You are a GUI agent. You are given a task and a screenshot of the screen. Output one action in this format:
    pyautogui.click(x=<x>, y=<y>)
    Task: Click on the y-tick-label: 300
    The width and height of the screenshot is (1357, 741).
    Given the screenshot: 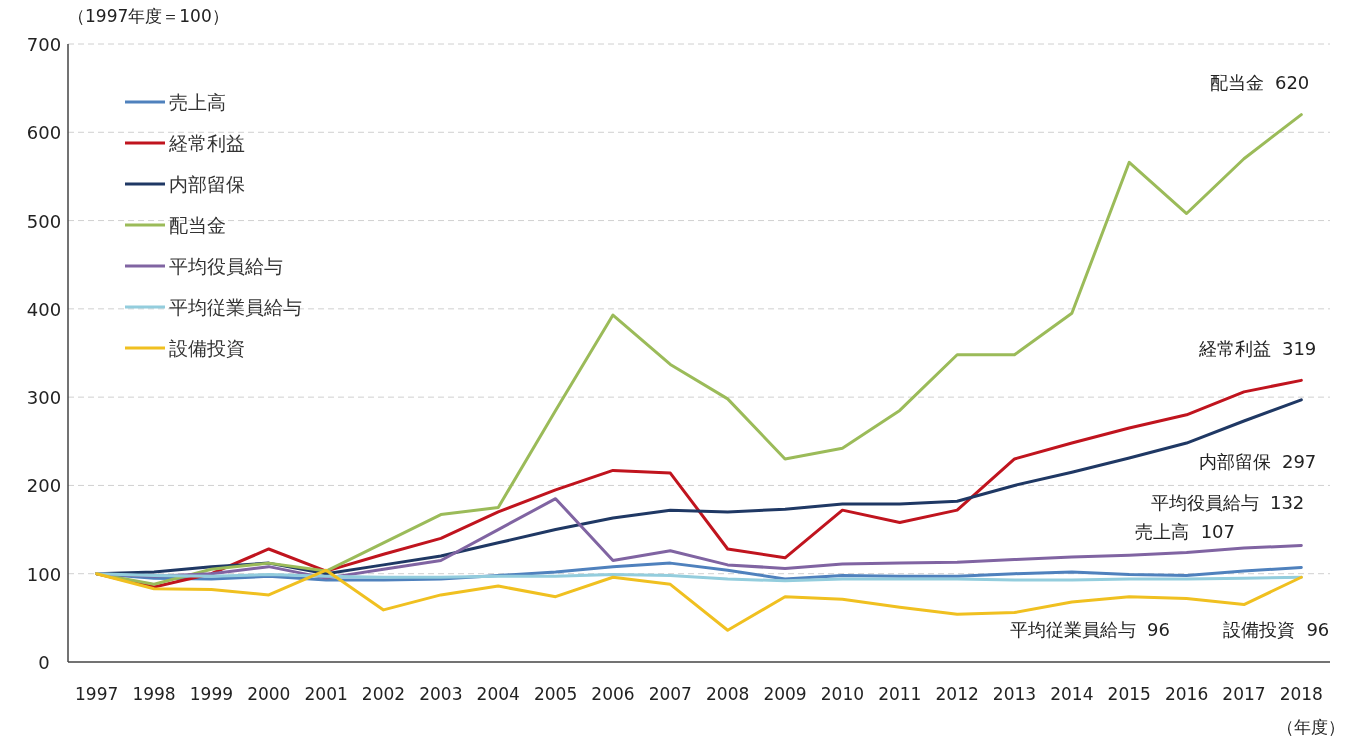 What is the action you would take?
    pyautogui.click(x=44, y=398)
    